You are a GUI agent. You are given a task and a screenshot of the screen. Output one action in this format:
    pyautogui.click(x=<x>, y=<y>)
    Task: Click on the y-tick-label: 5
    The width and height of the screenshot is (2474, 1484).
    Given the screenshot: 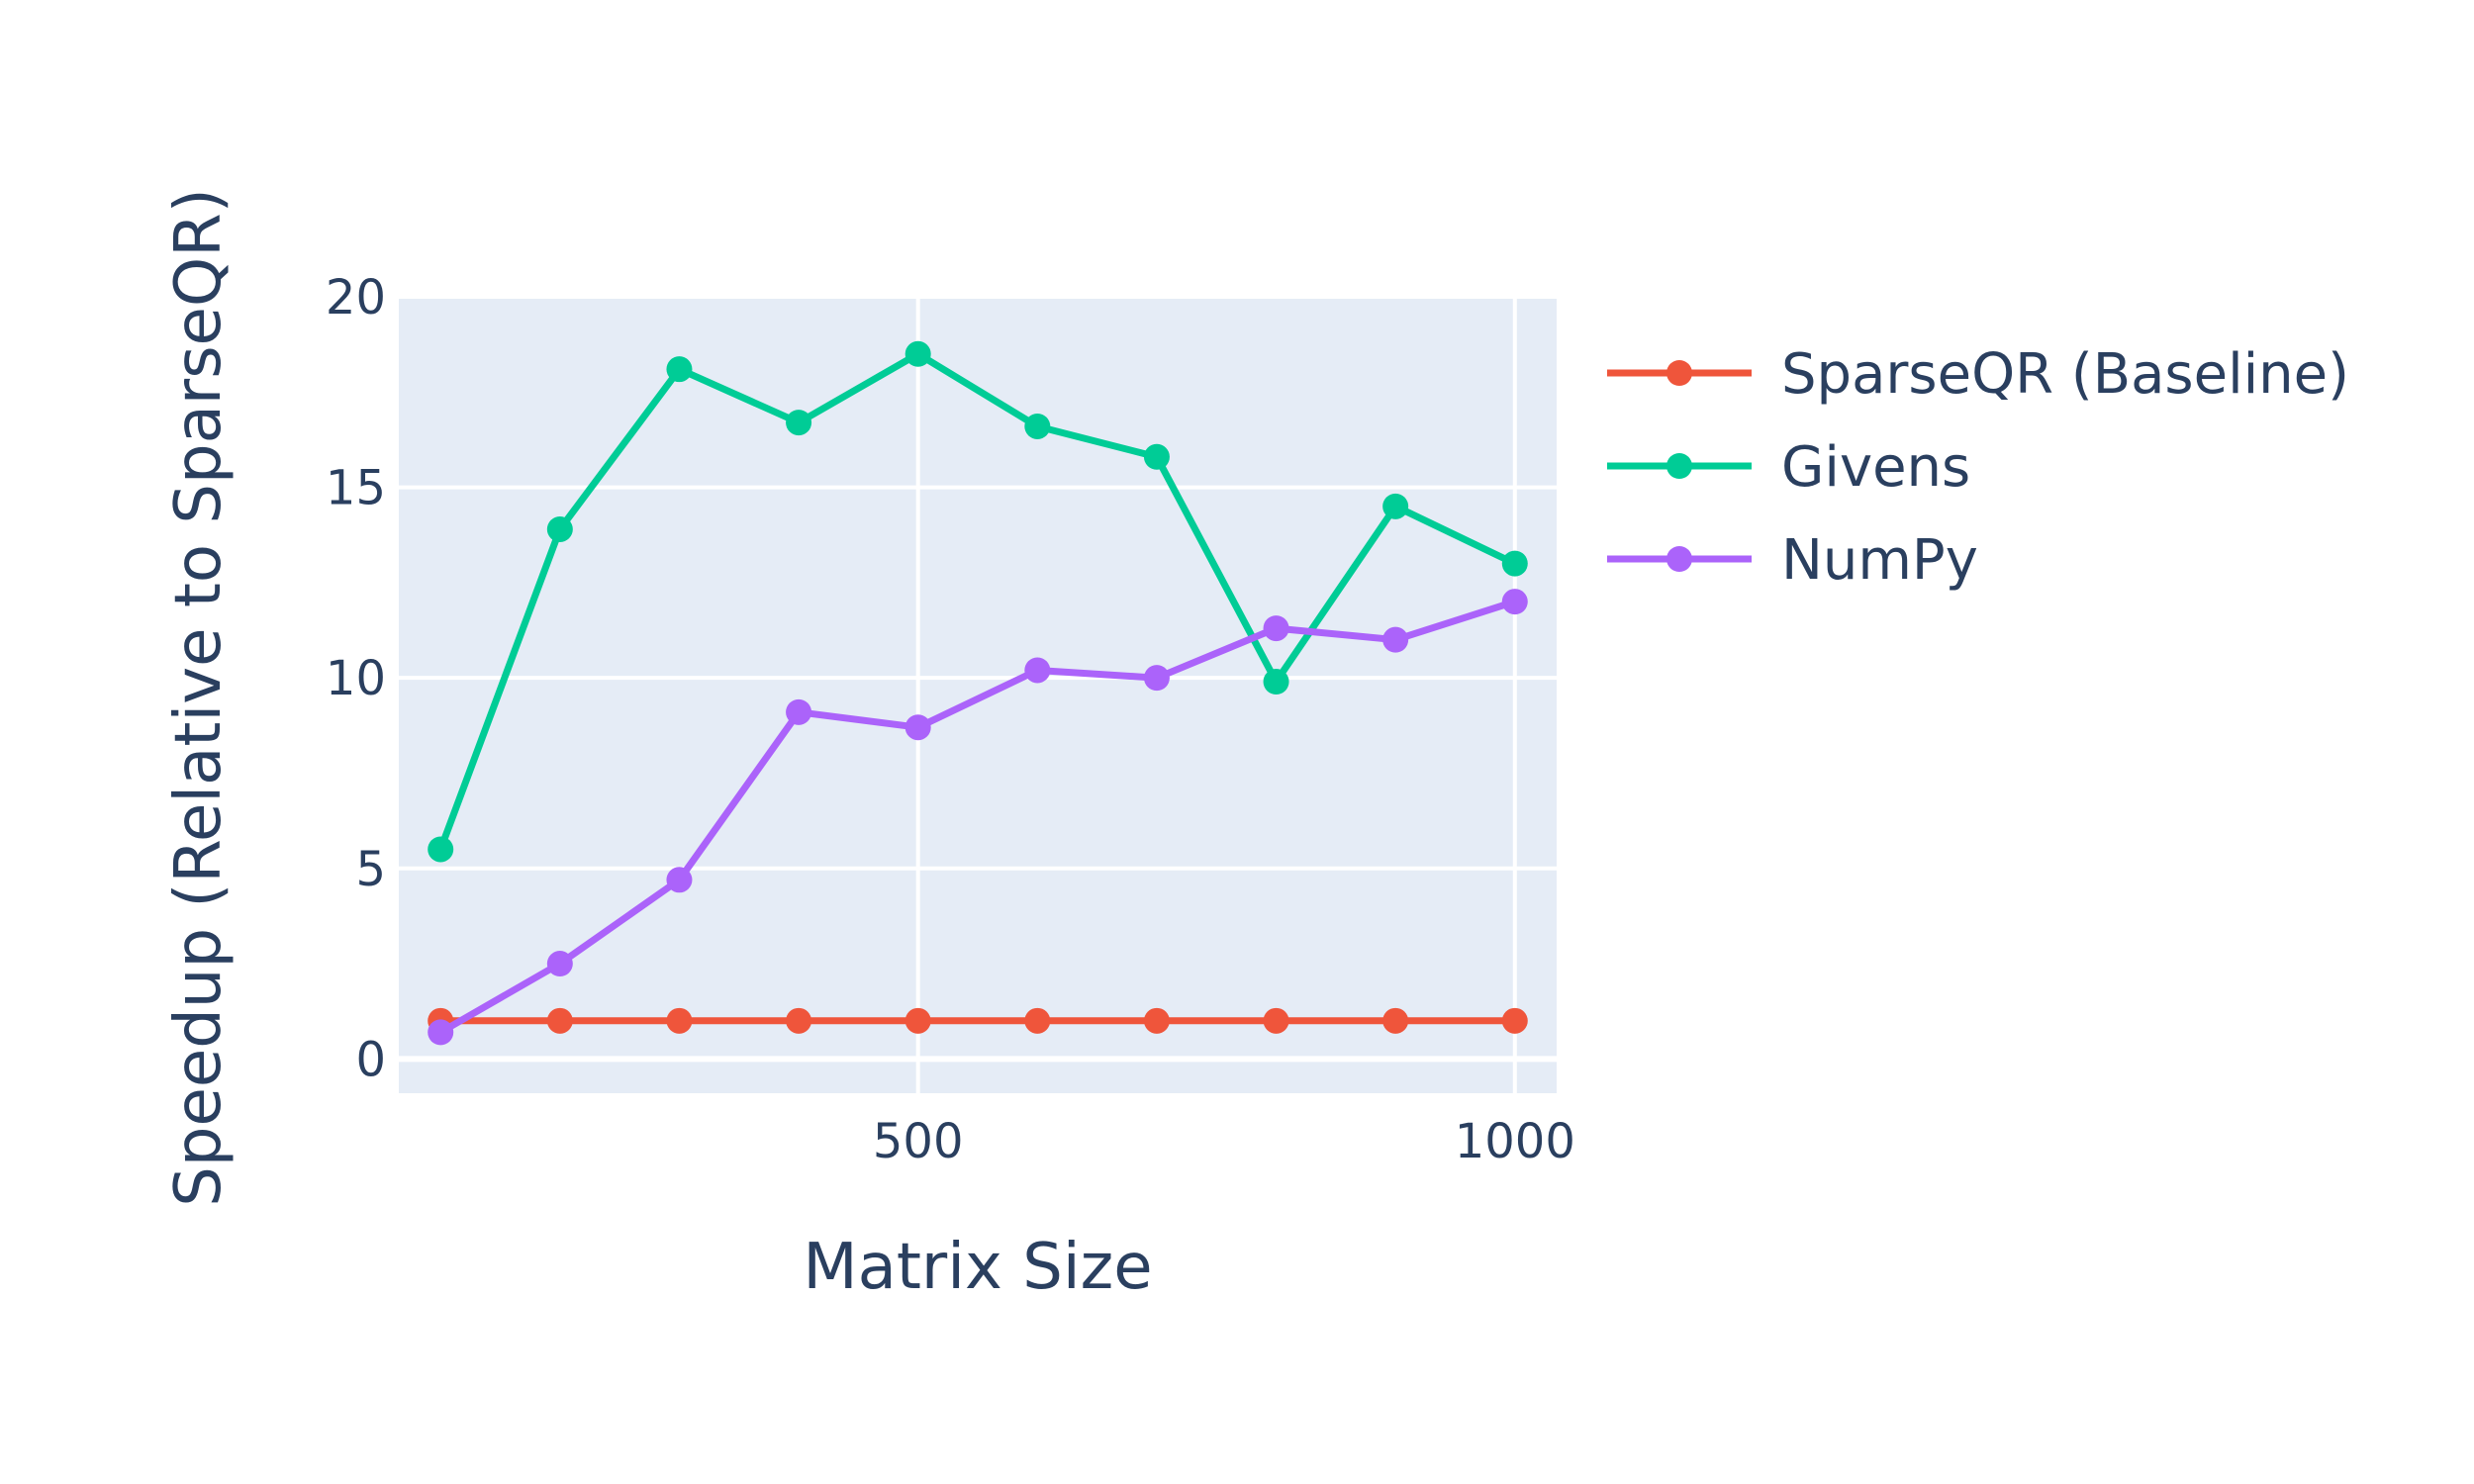 What is the action you would take?
    pyautogui.click(x=371, y=869)
    